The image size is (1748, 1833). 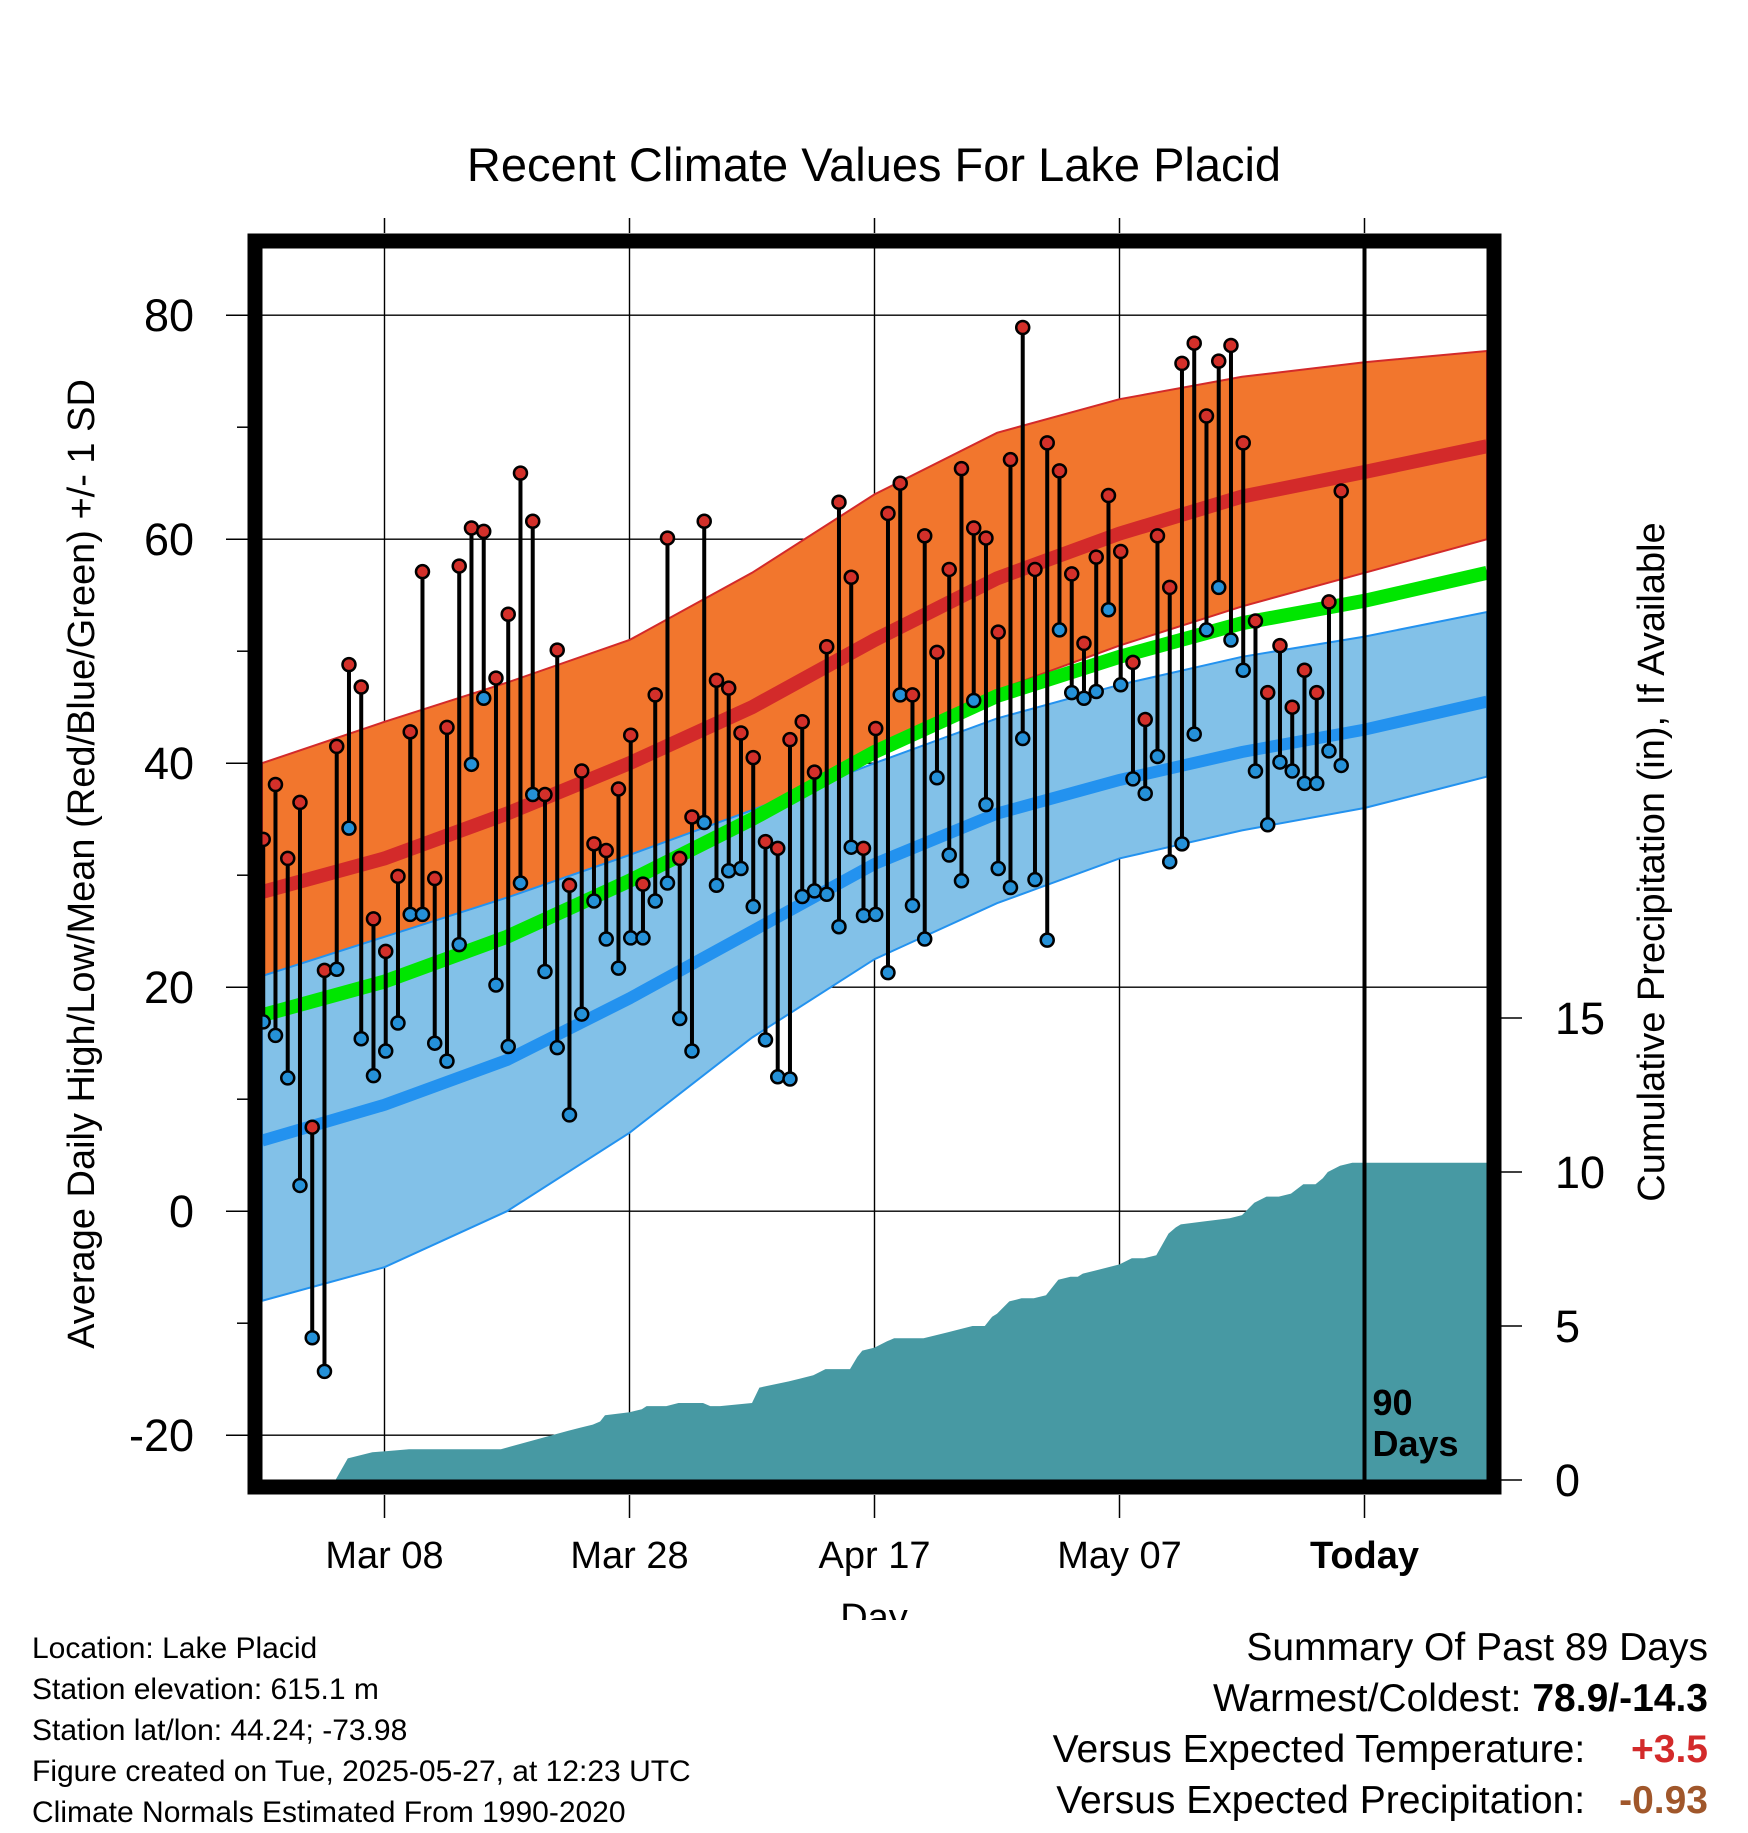 I want to click on x-tick-label: Today, so click(x=1364, y=1556).